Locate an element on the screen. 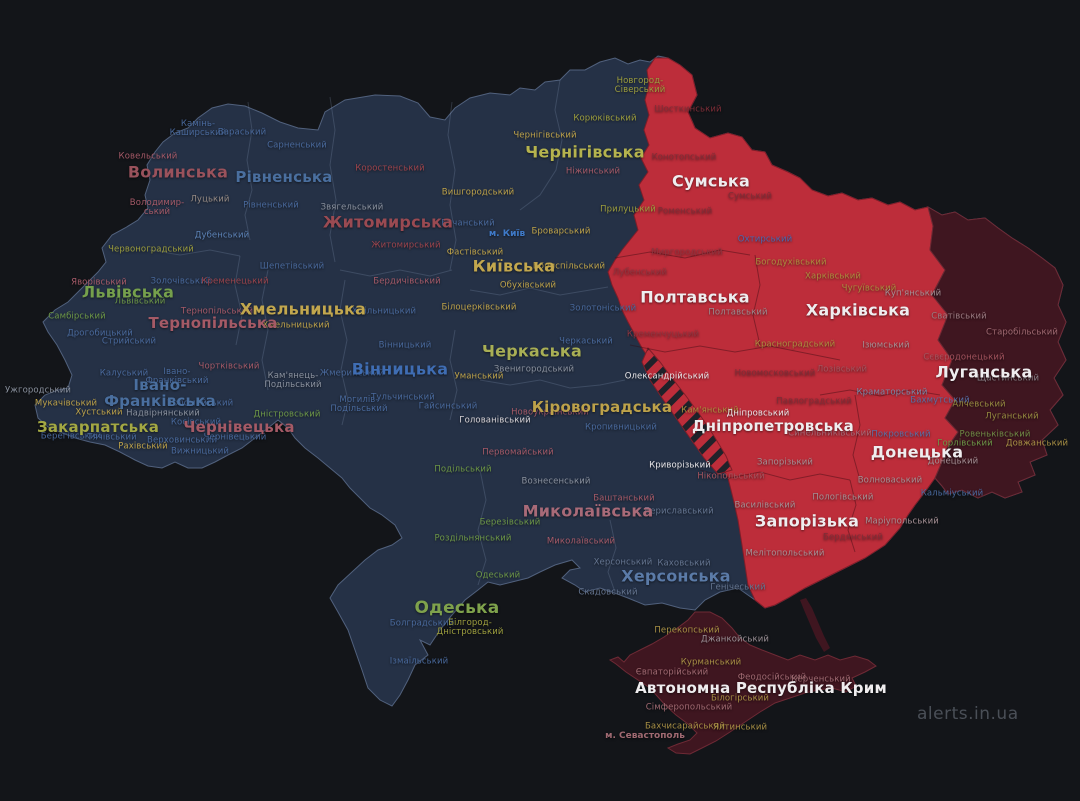  region-district-alert-hatch is located at coordinates (687, 411).